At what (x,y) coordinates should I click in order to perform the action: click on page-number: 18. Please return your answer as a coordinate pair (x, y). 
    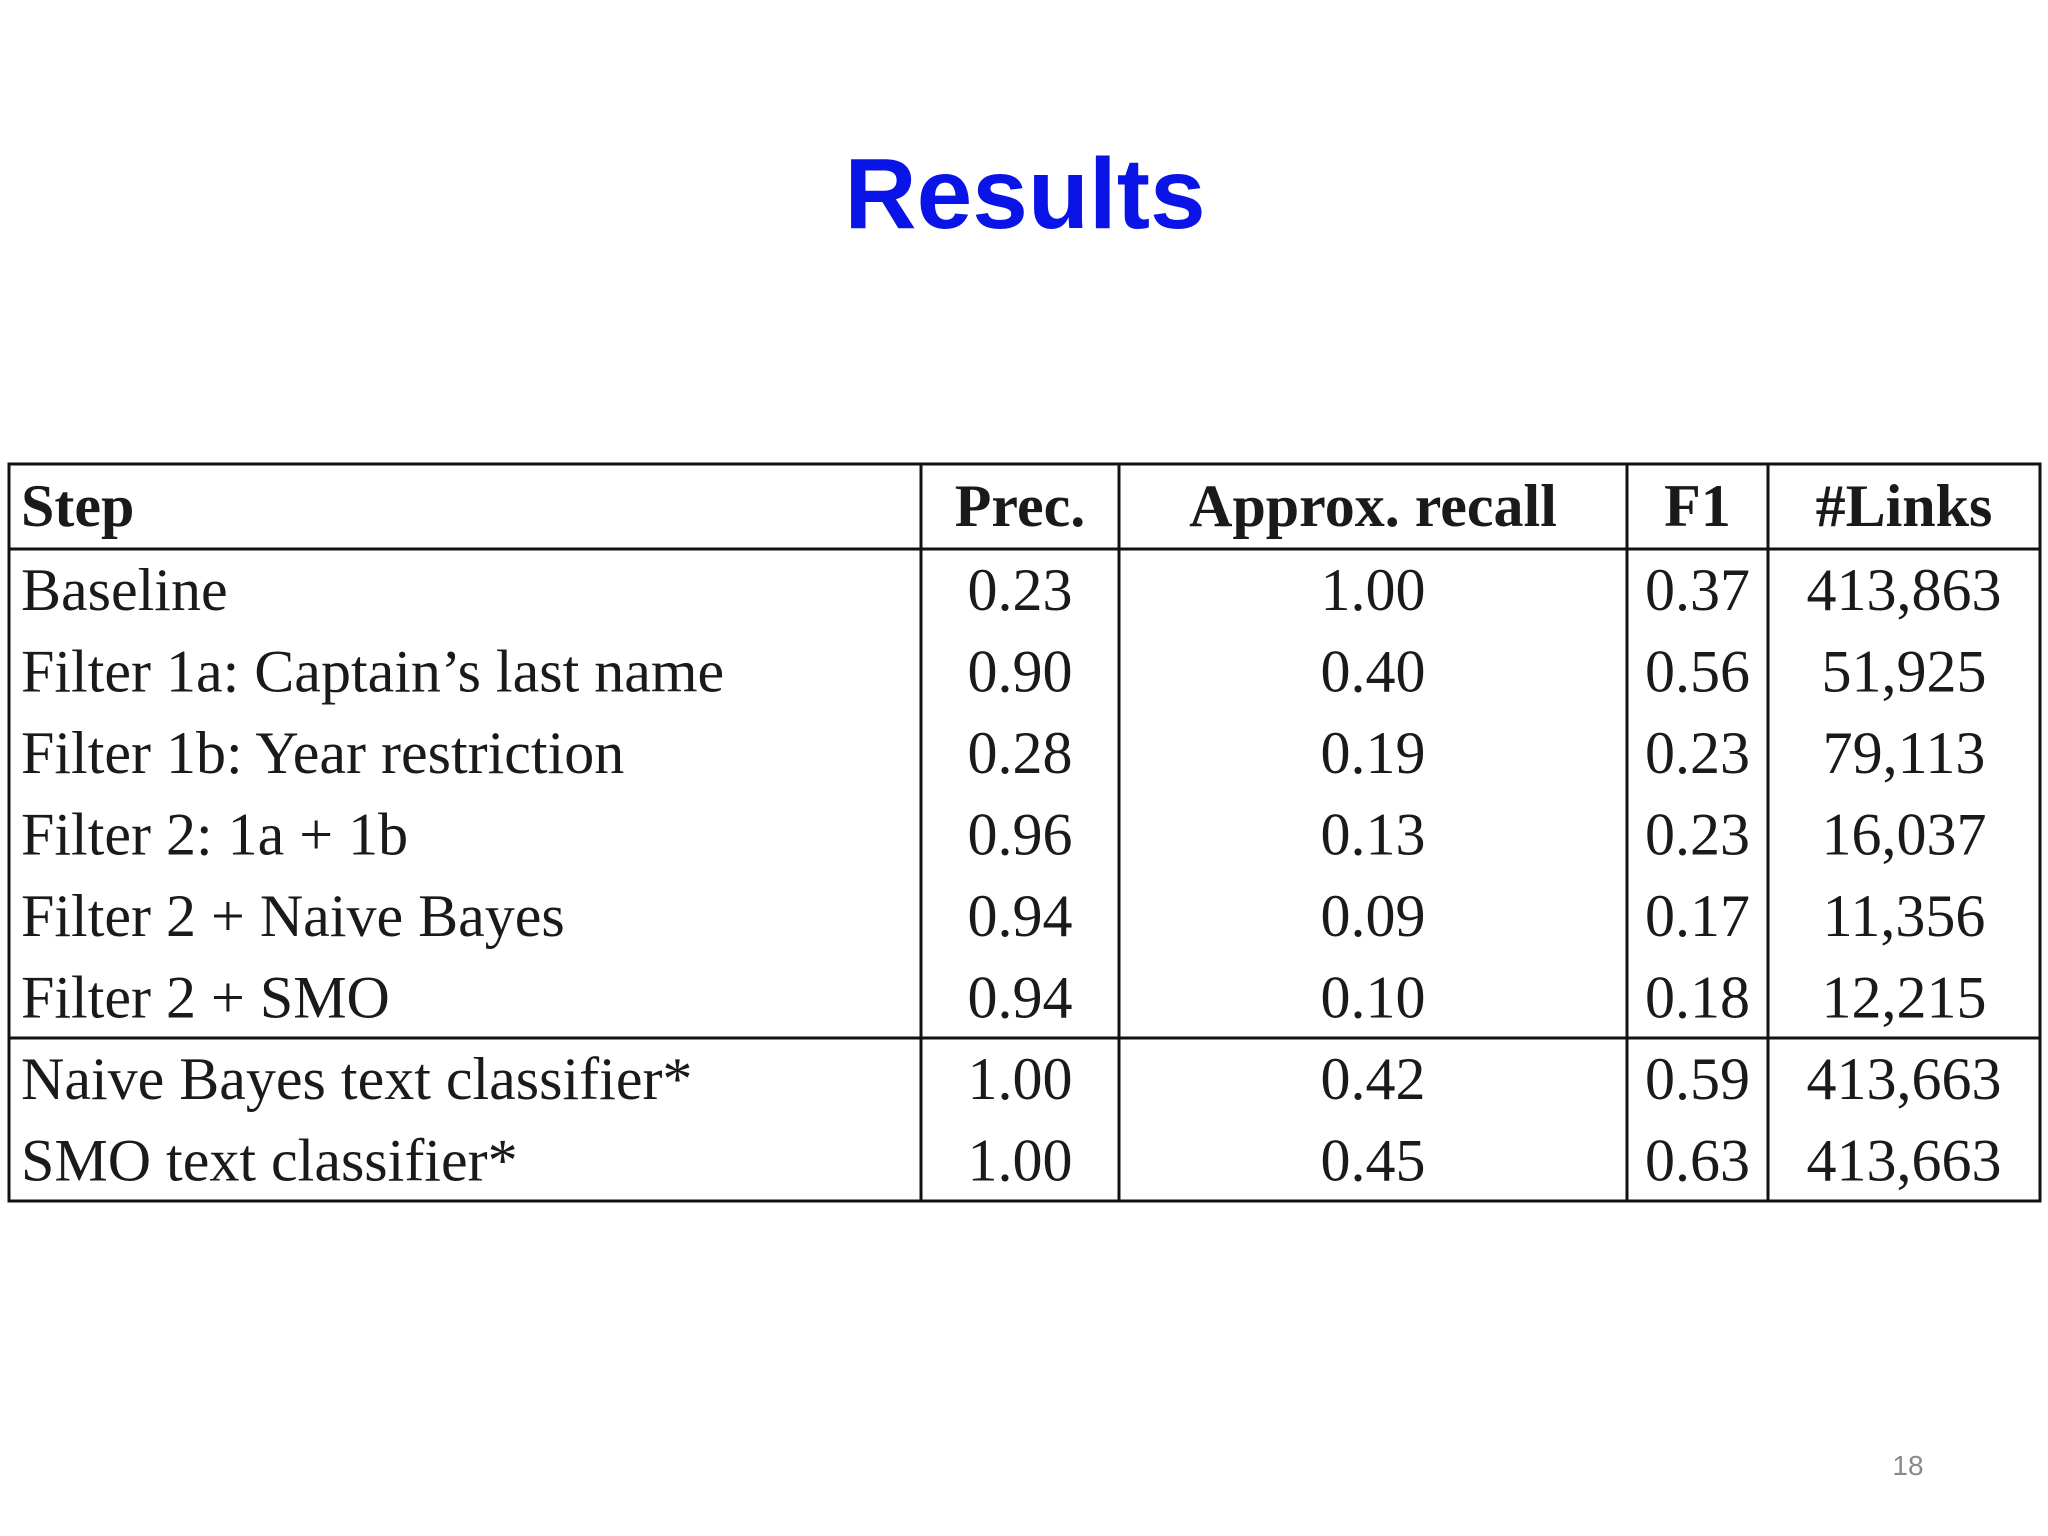
    Looking at the image, I should click on (1907, 1465).